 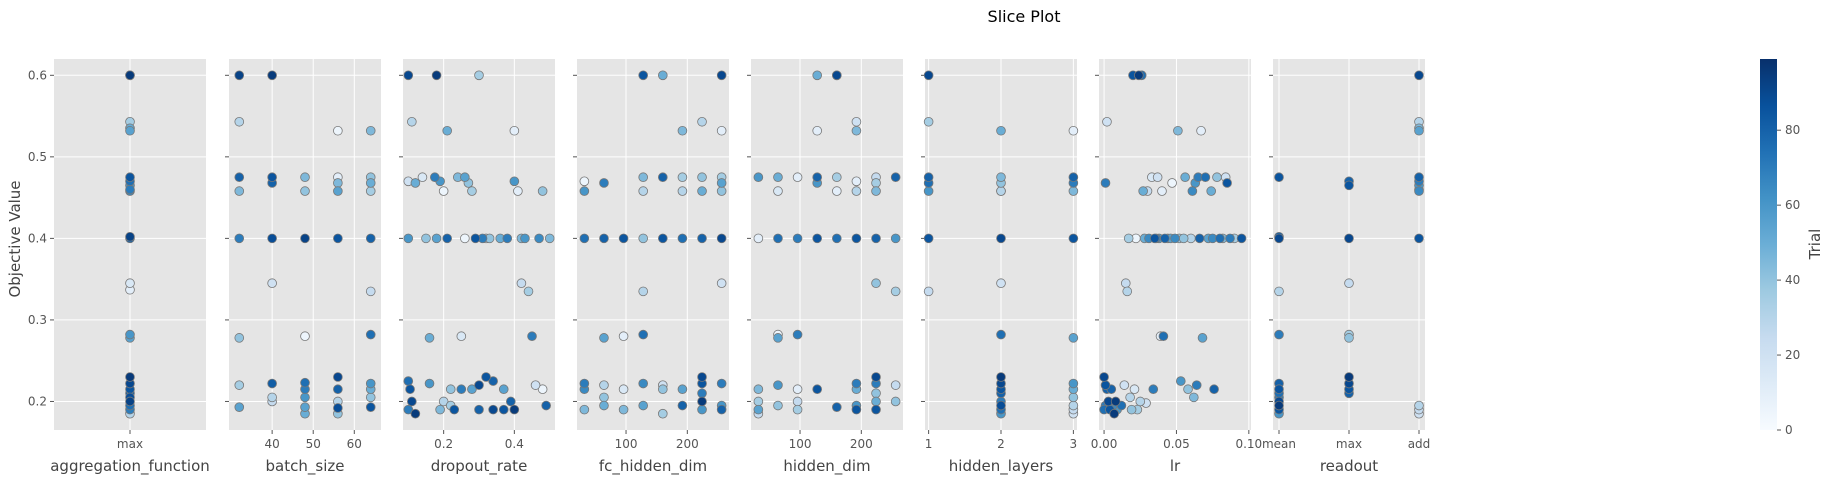 What do you see at coordinates (1175, 466) in the screenshot?
I see `x-axis-label: lr` at bounding box center [1175, 466].